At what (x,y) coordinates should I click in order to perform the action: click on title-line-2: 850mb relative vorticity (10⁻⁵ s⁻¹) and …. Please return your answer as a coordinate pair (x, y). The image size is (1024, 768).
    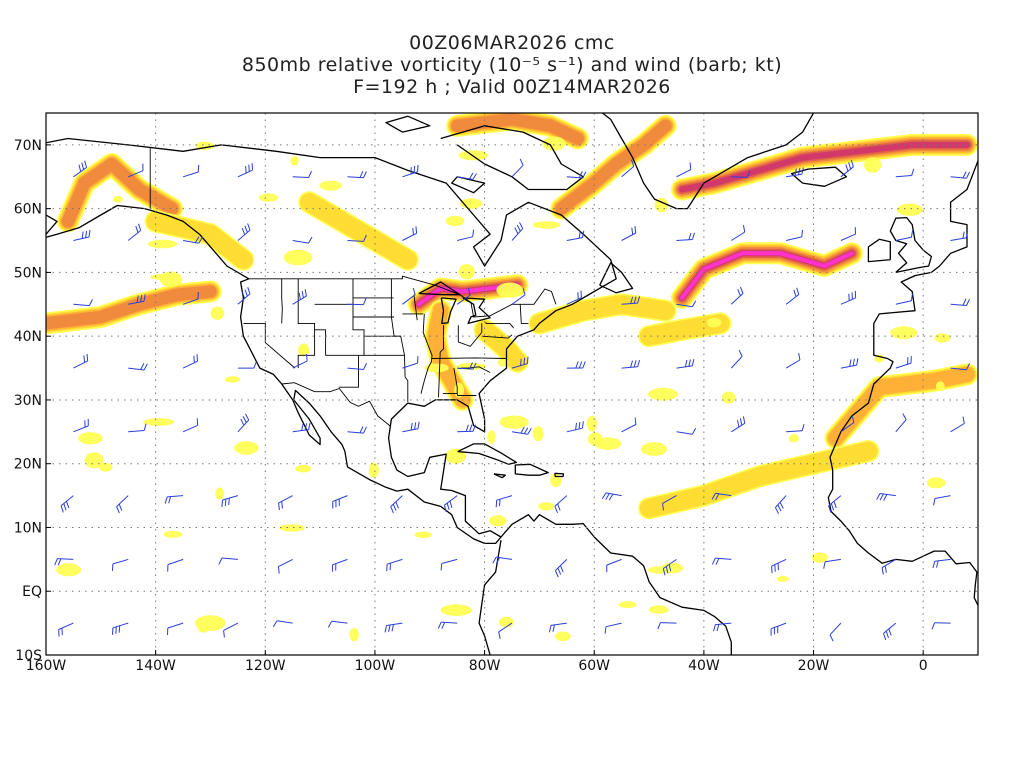
    Looking at the image, I should click on (512, 65).